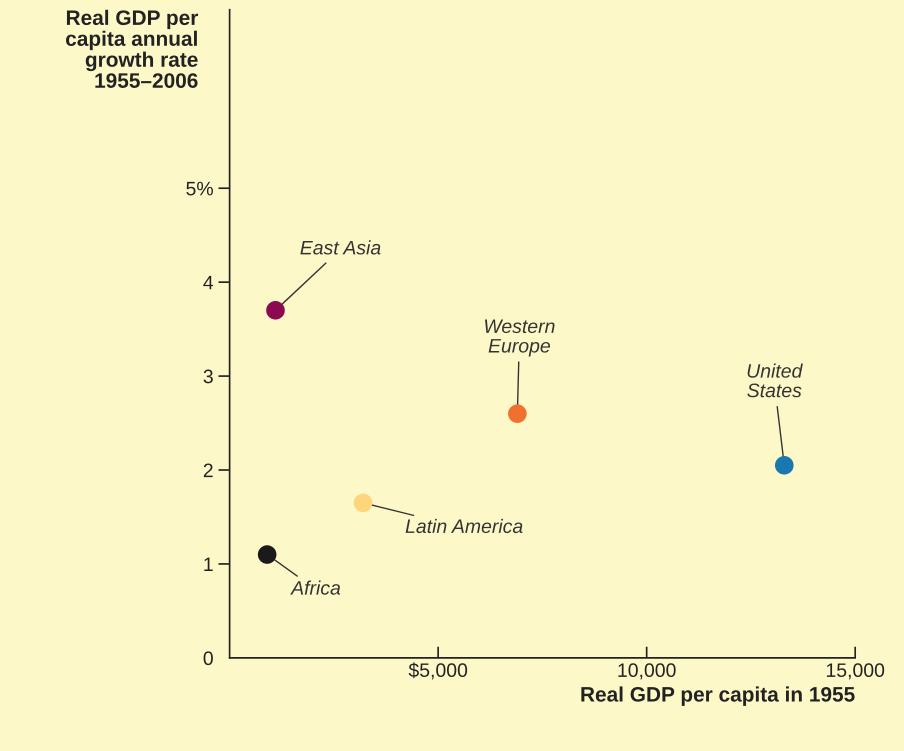 The width and height of the screenshot is (904, 751). What do you see at coordinates (464, 526) in the screenshot?
I see `series-label: Latin America` at bounding box center [464, 526].